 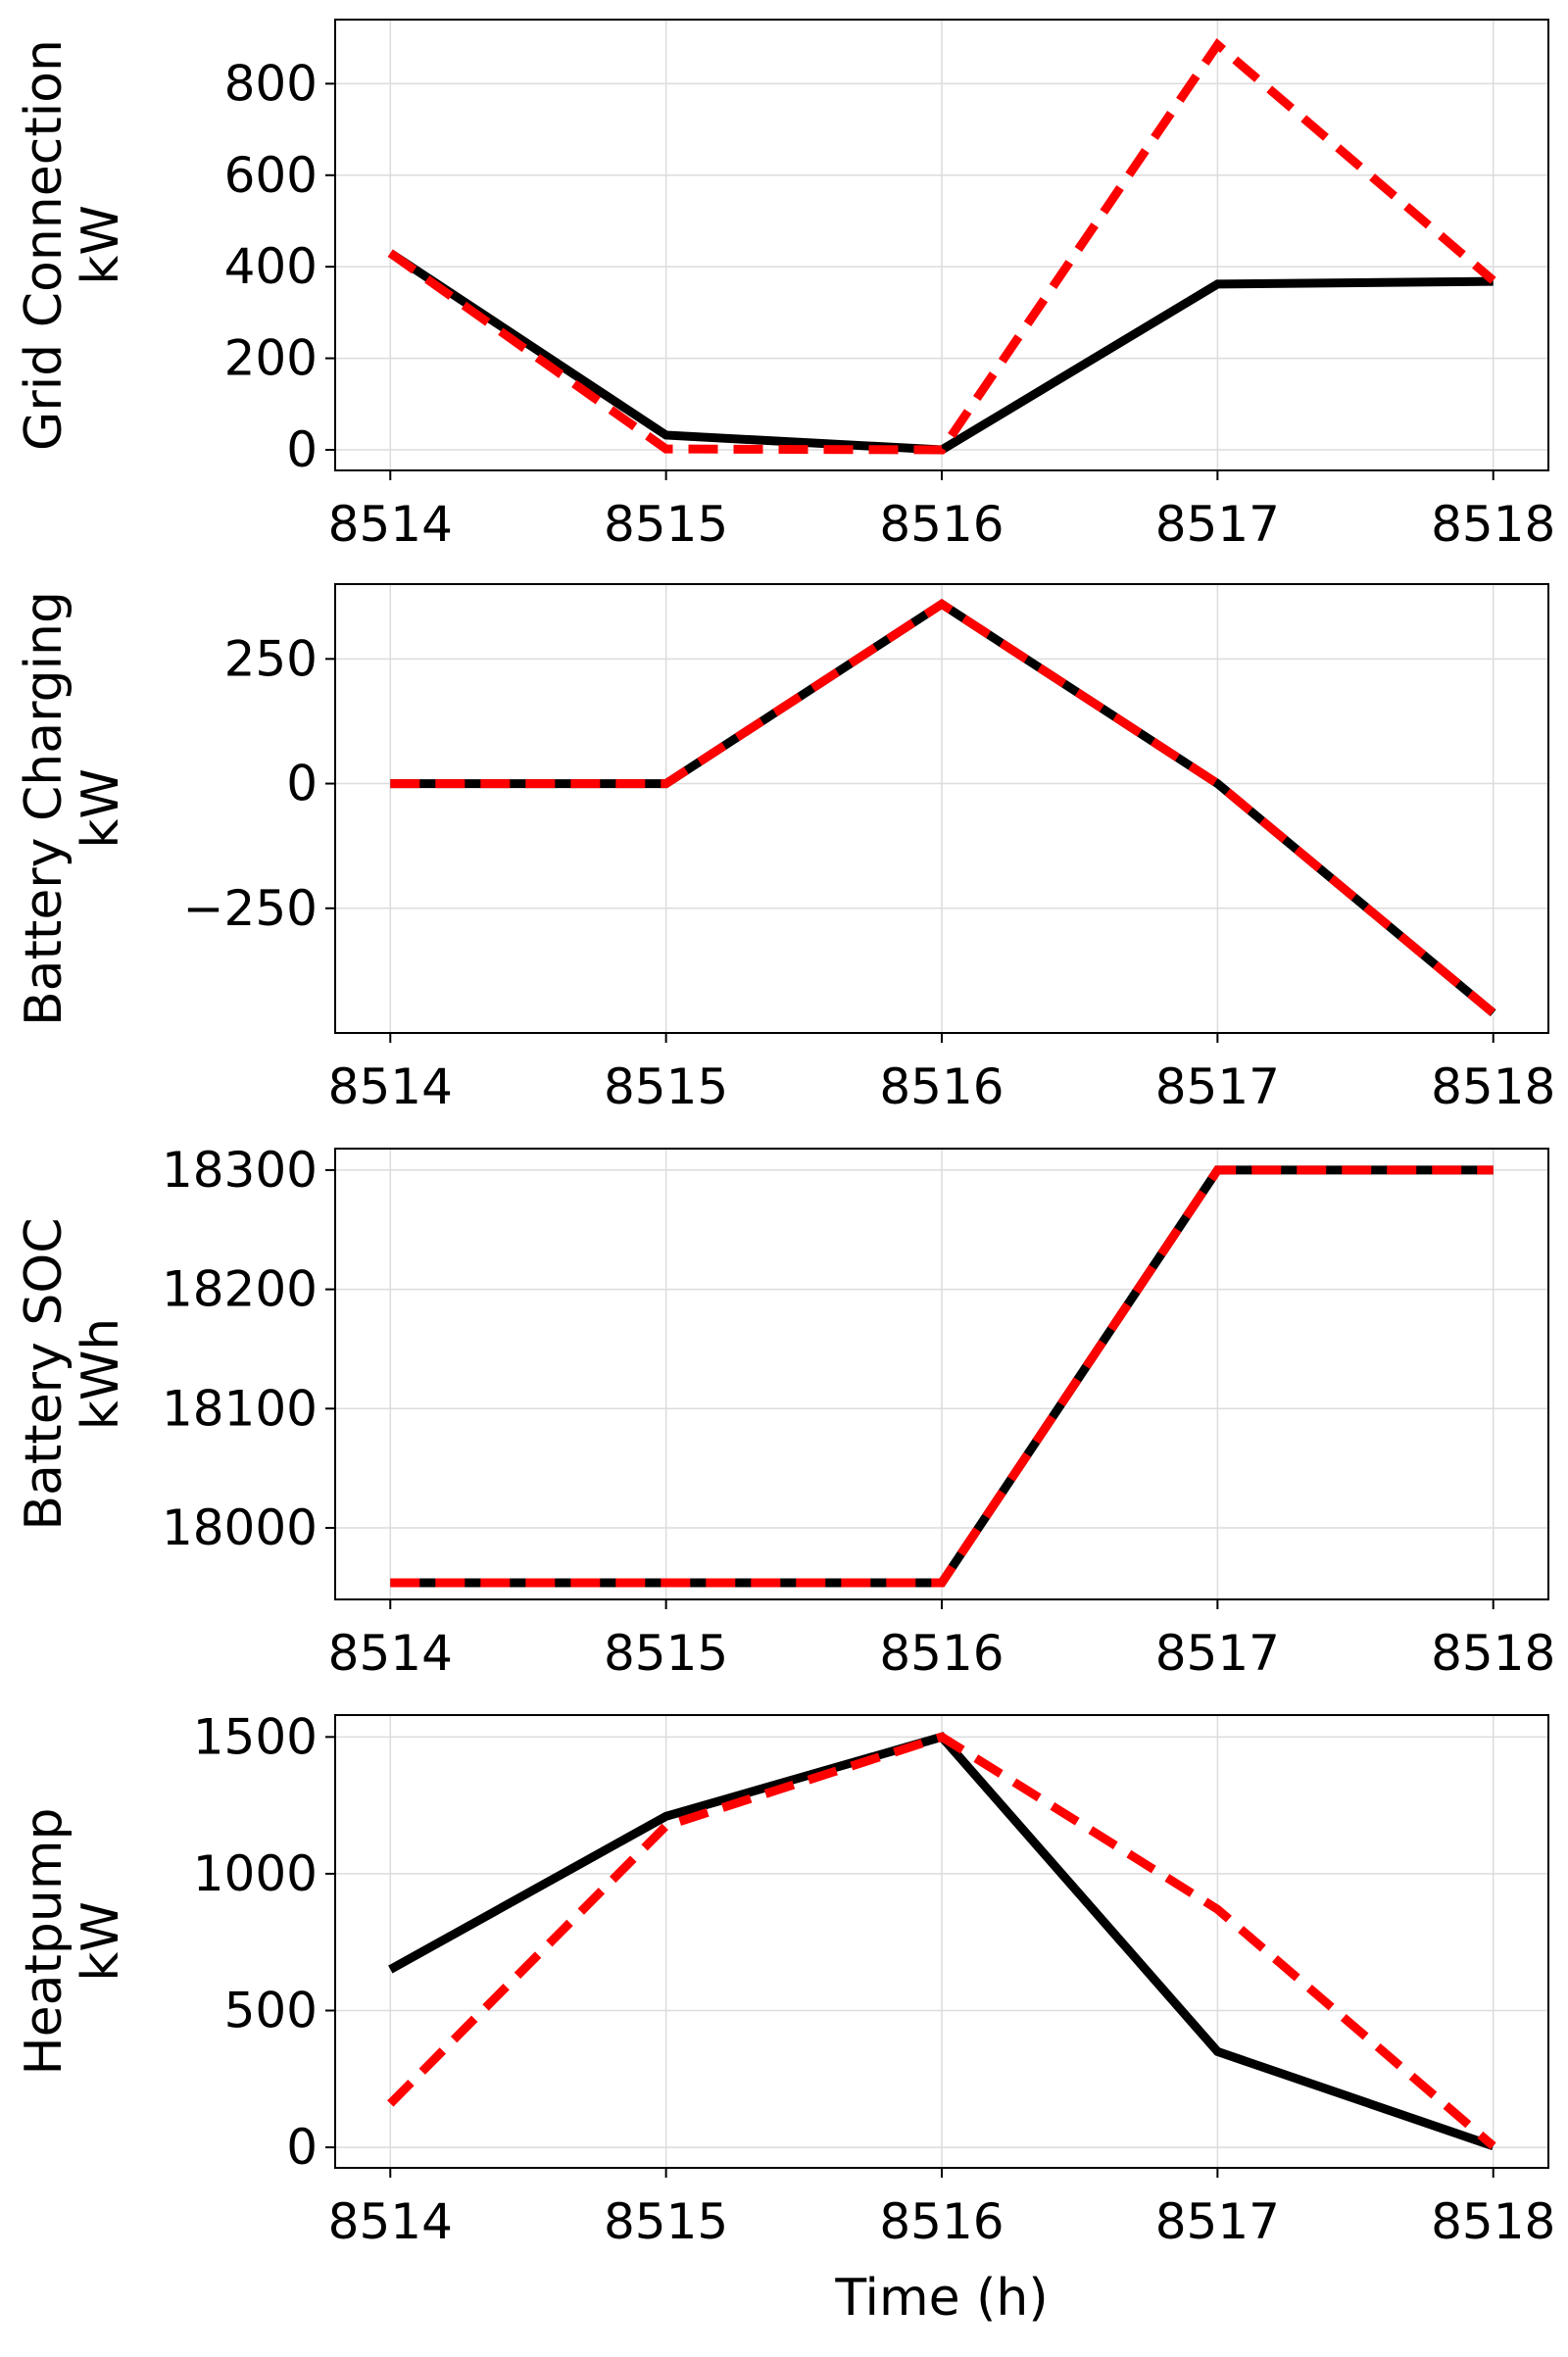 I want to click on x-axis-title: Time (h), so click(x=941, y=2298).